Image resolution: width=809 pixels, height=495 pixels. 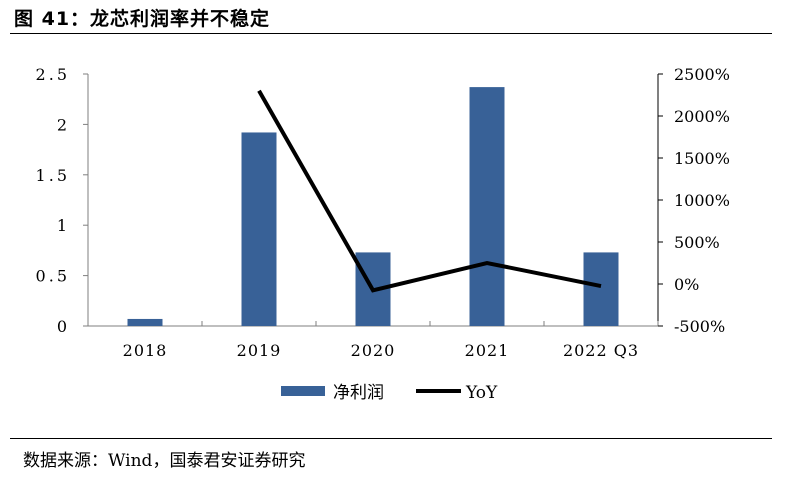 What do you see at coordinates (601, 350) in the screenshot?
I see `x-tick-label: 2022 Q3` at bounding box center [601, 350].